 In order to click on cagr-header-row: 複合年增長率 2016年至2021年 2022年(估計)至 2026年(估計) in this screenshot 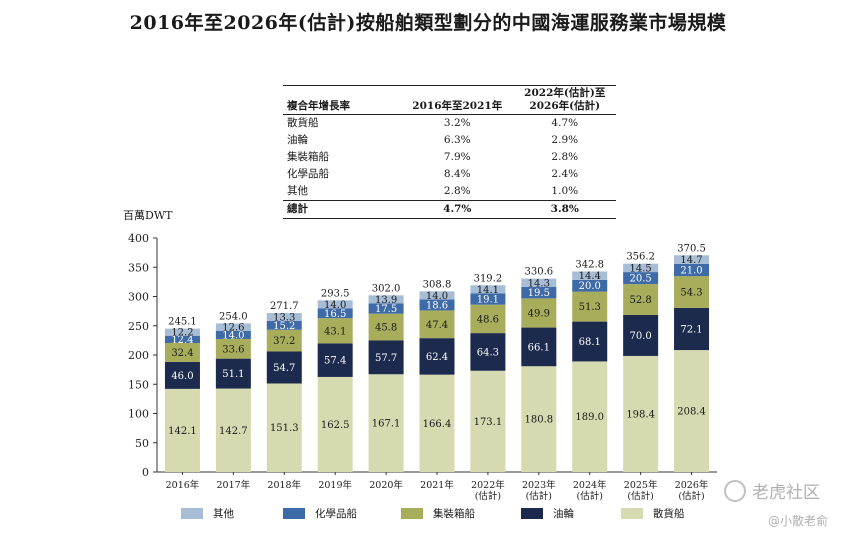, I will do `click(449, 100)`.